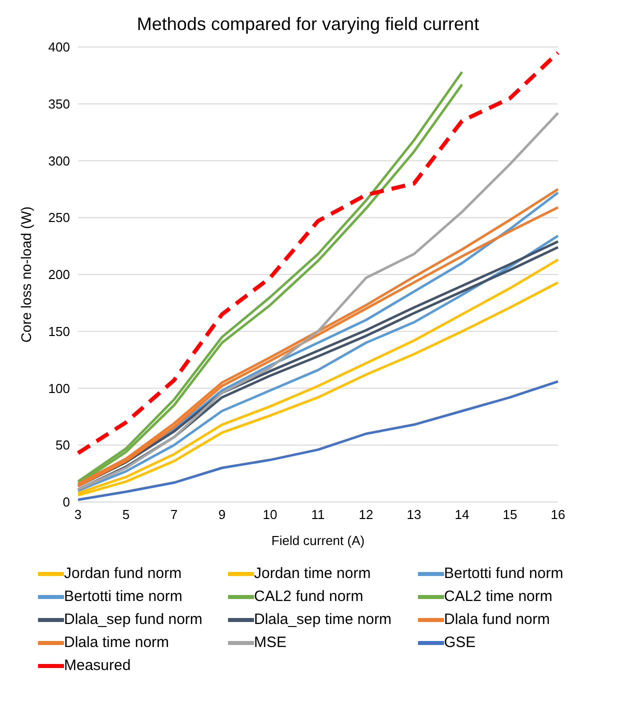 The image size is (618, 702). Describe the element at coordinates (510, 514) in the screenshot. I see `x-tick-label: 15` at that location.